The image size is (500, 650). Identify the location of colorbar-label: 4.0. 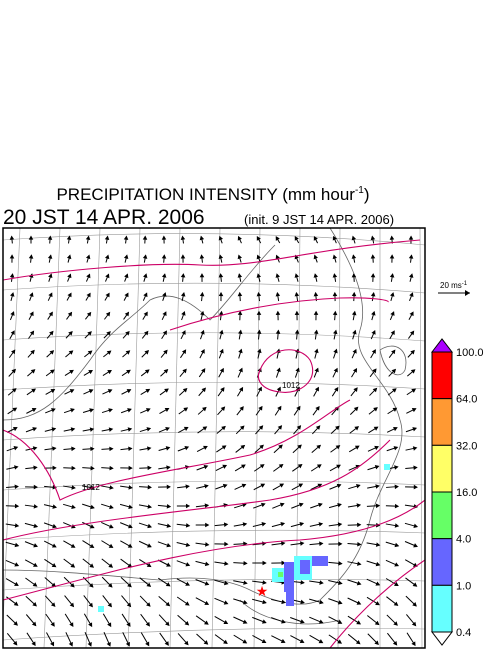
(463, 540).